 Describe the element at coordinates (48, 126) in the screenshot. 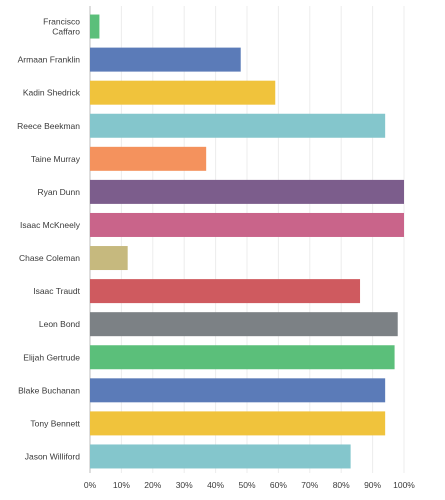

I see `category-label: Reece Beekman` at that location.